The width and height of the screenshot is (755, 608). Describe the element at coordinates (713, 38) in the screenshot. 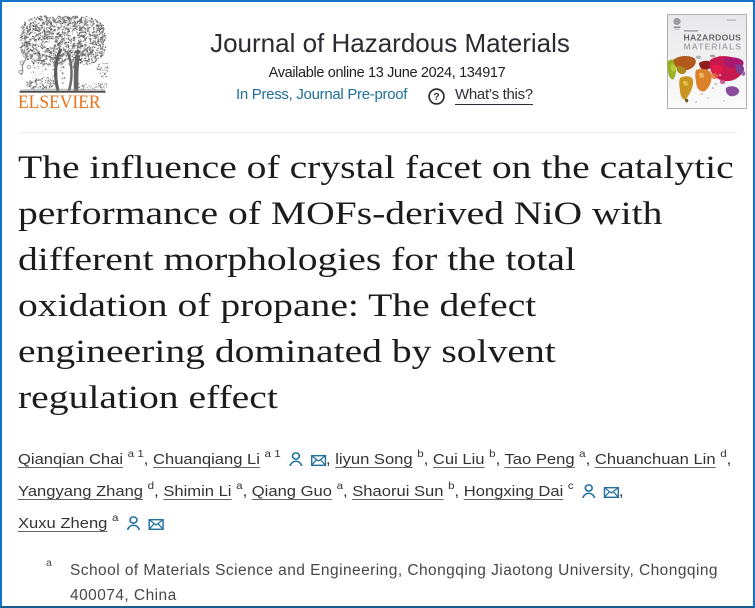

I see `svg-text: HAZARDOUS` at that location.